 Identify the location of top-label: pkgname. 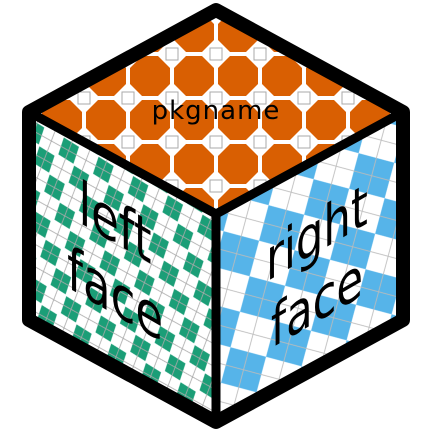
(216, 111).